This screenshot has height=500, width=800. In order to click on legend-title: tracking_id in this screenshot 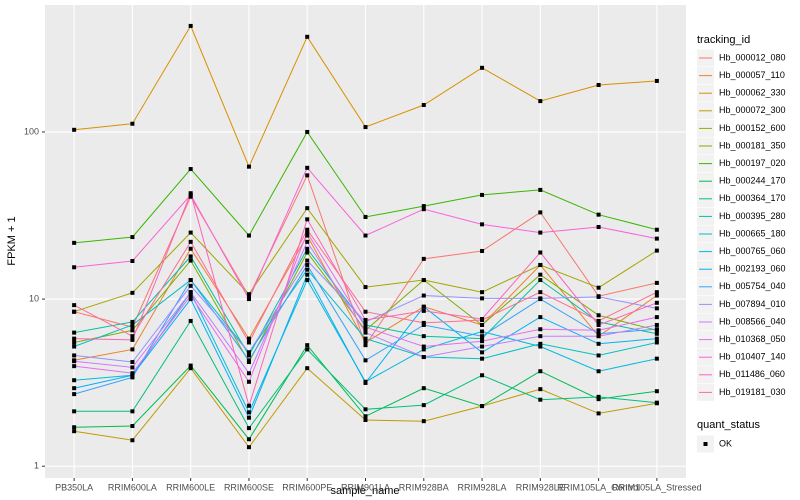, I will do `click(723, 40)`.